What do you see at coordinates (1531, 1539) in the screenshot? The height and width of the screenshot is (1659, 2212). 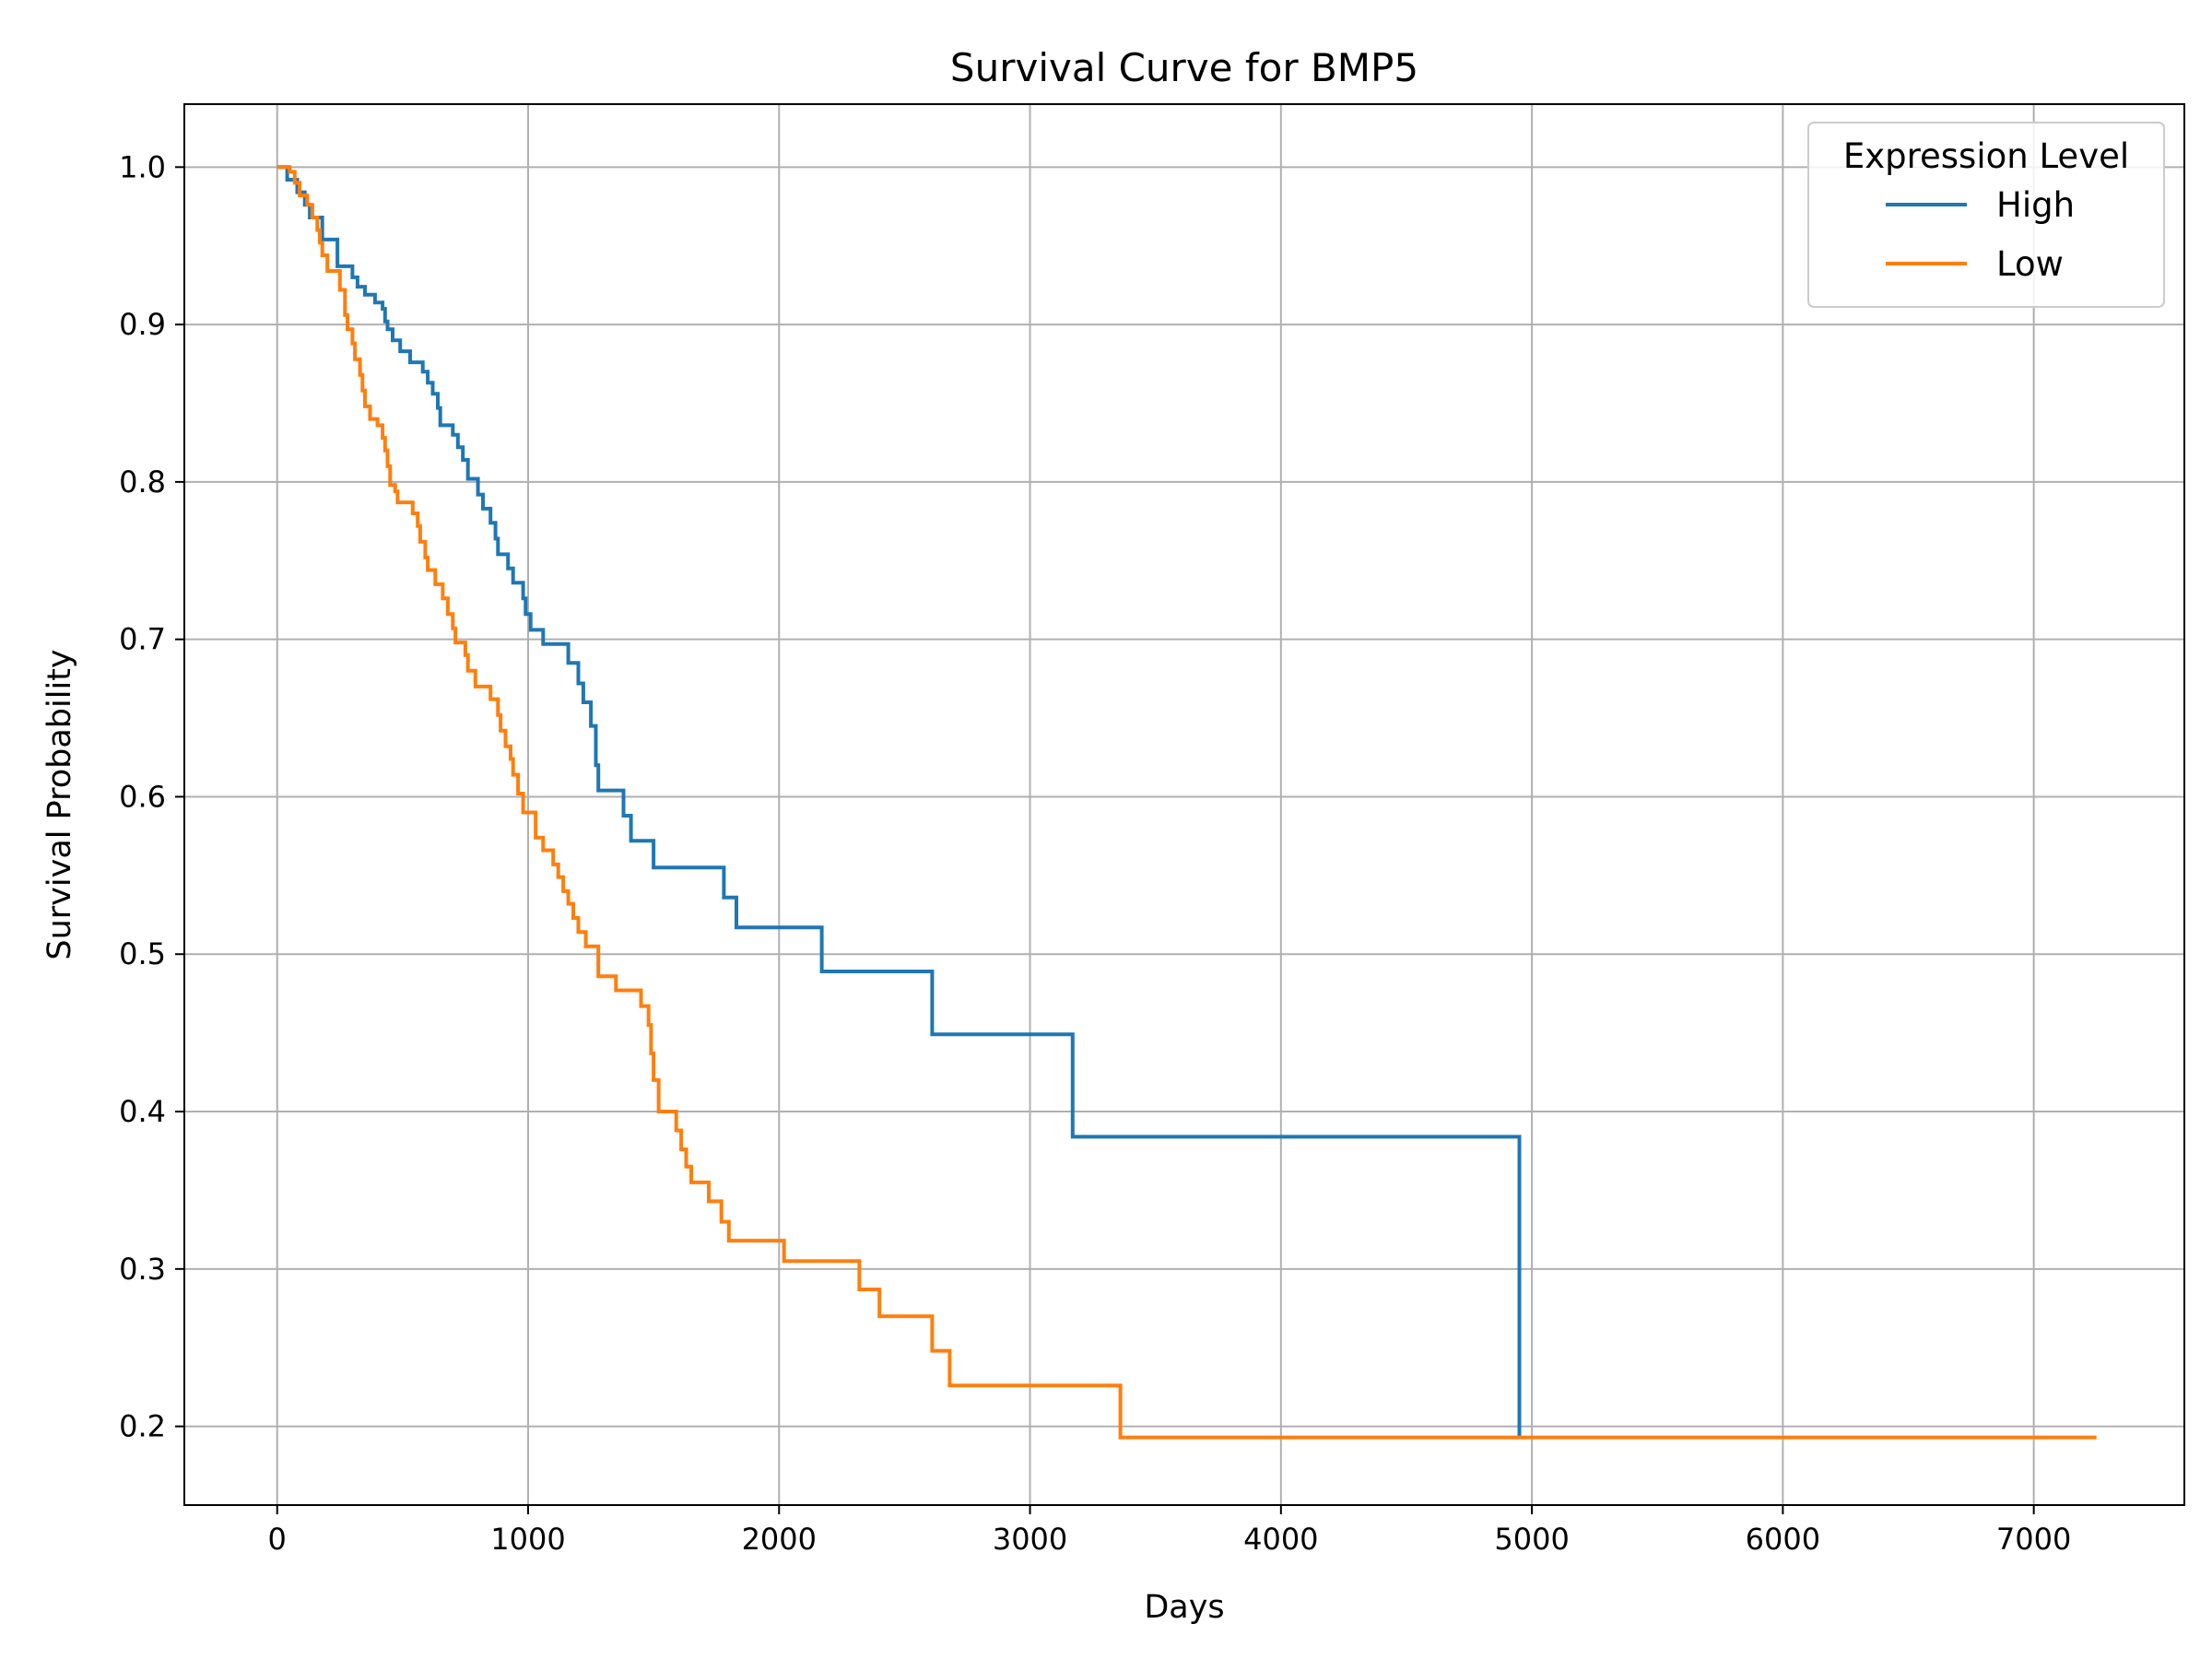 I see `x-tick-label: 5000` at bounding box center [1531, 1539].